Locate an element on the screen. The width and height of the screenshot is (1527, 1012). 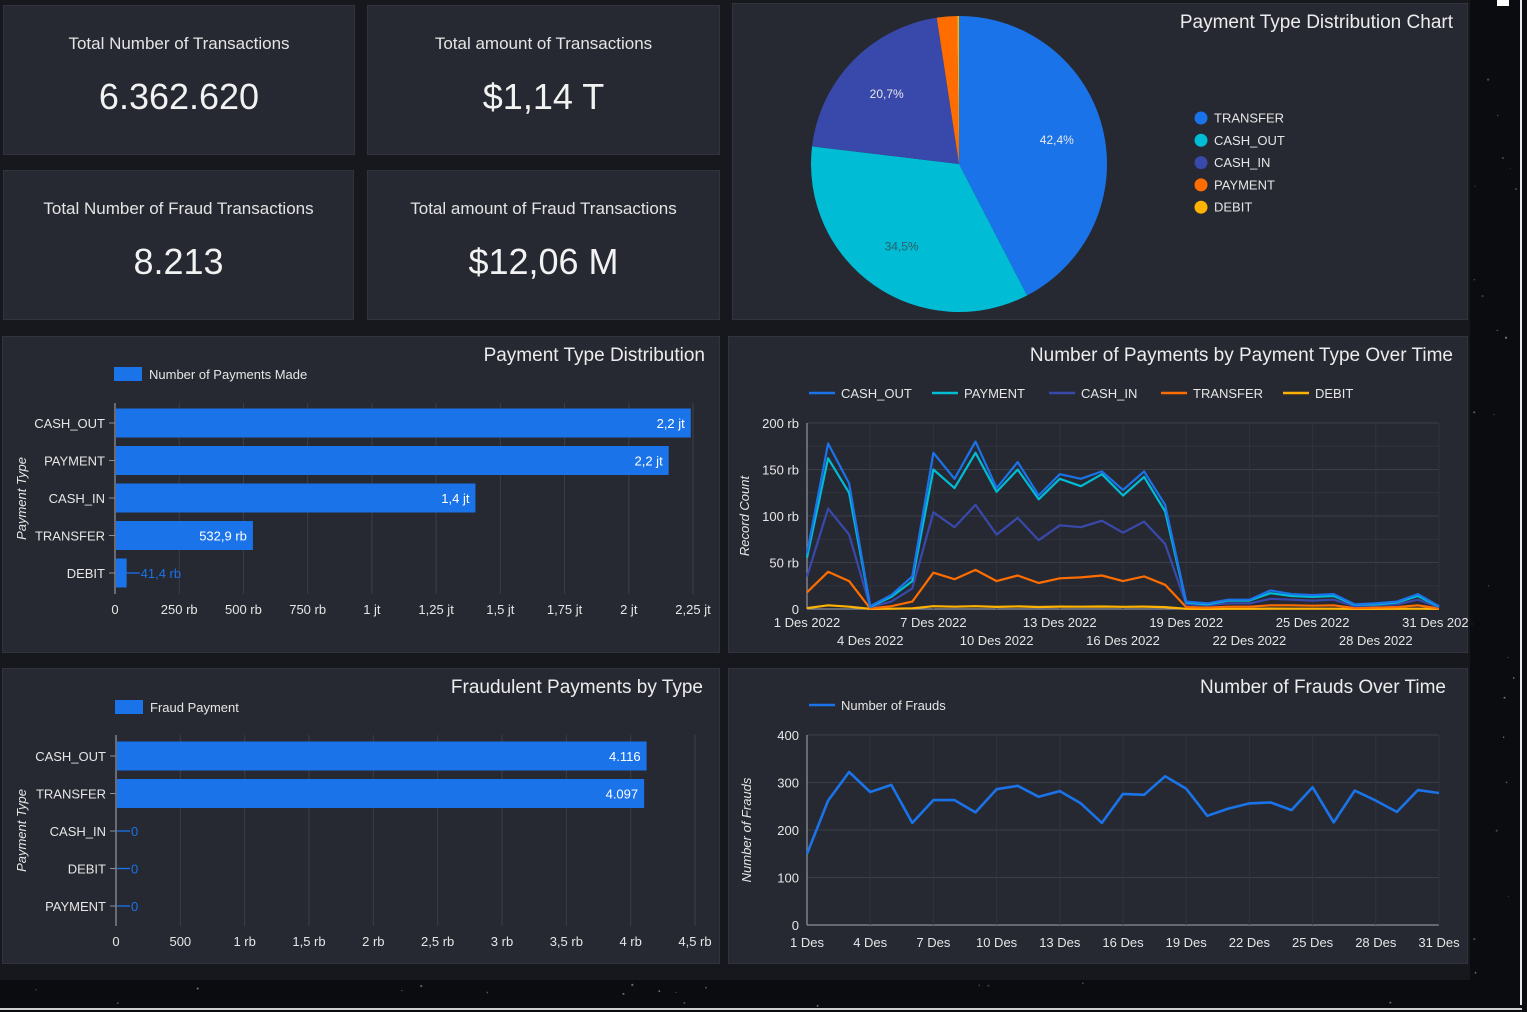
window-edge-bottom is located at coordinates (761, 1009).